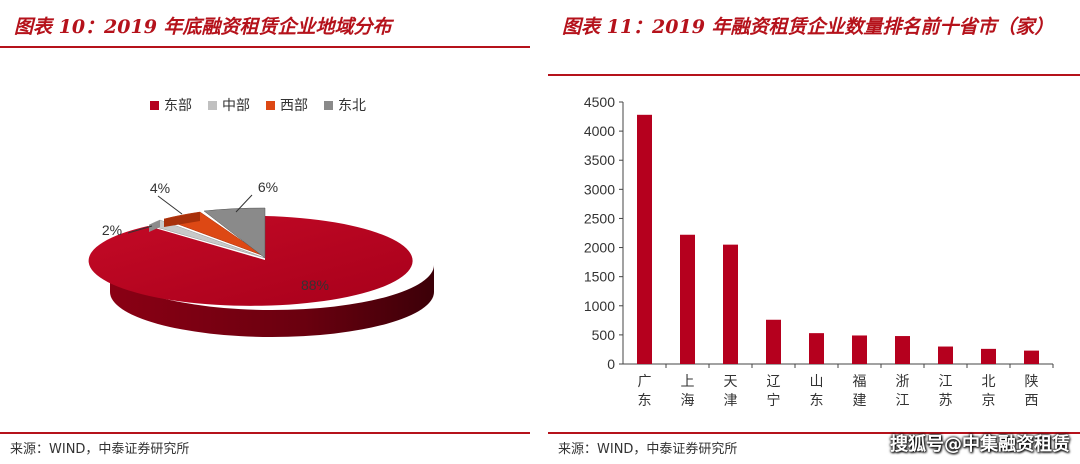 Image resolution: width=1080 pixels, height=464 pixels. Describe the element at coordinates (178, 106) in the screenshot. I see `legend-label: 东部` at that location.